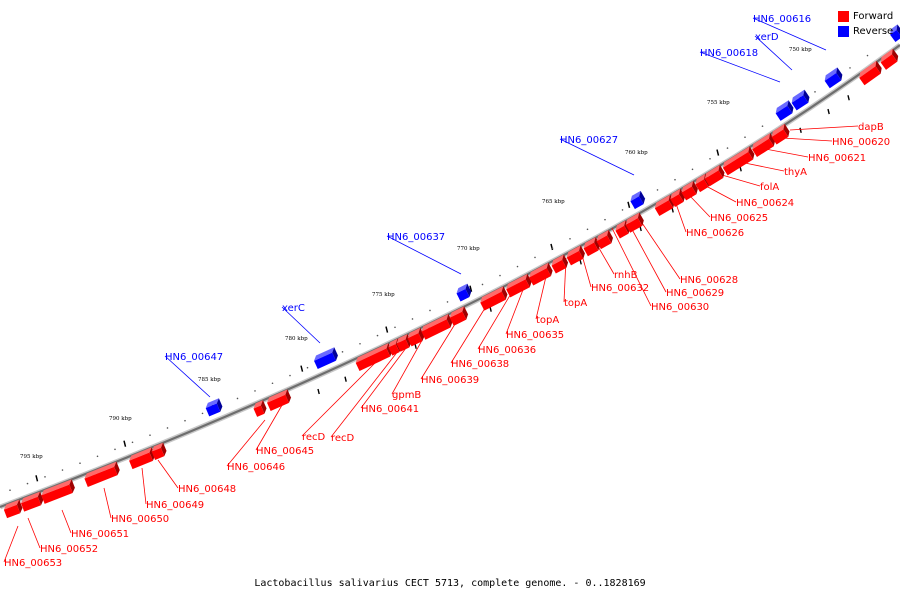 The width and height of the screenshot is (900, 600). Describe the element at coordinates (209, 380) in the screenshot. I see `scale-label: 785 kbp` at that location.